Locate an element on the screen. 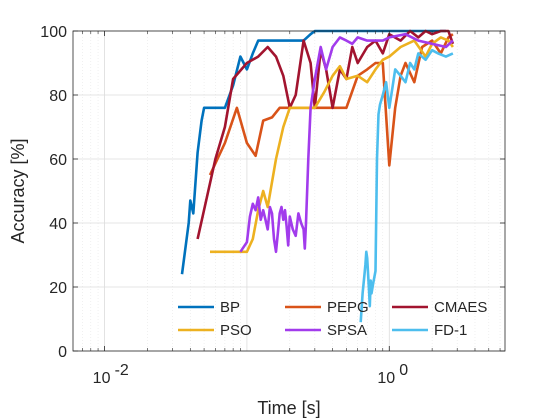  legend-label-spsa: SPSA is located at coordinates (347, 330).